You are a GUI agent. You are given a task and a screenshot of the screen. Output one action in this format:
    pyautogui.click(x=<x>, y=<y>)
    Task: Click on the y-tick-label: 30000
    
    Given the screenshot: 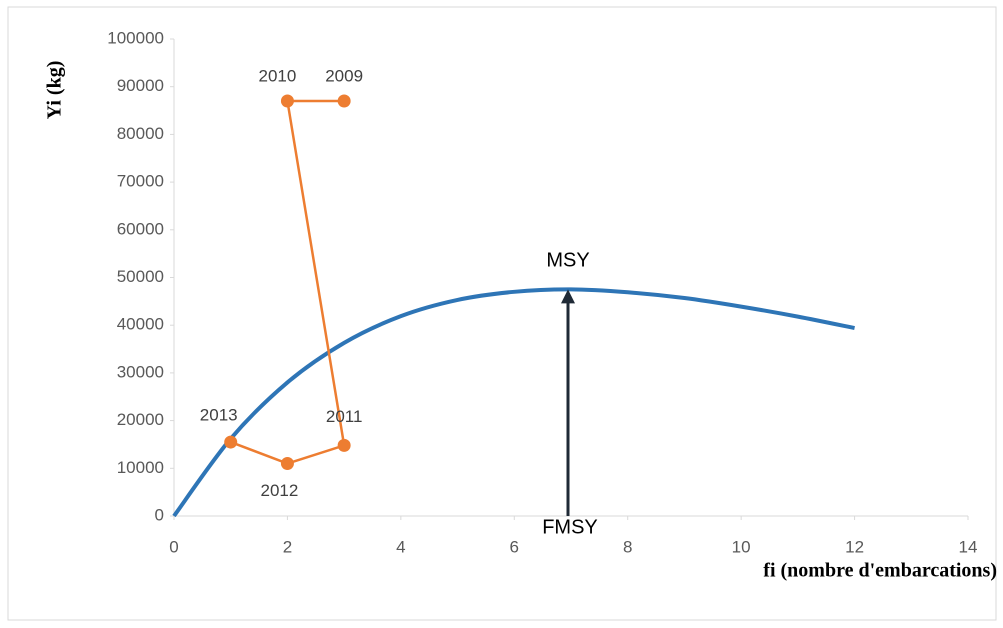 What is the action you would take?
    pyautogui.click(x=140, y=371)
    